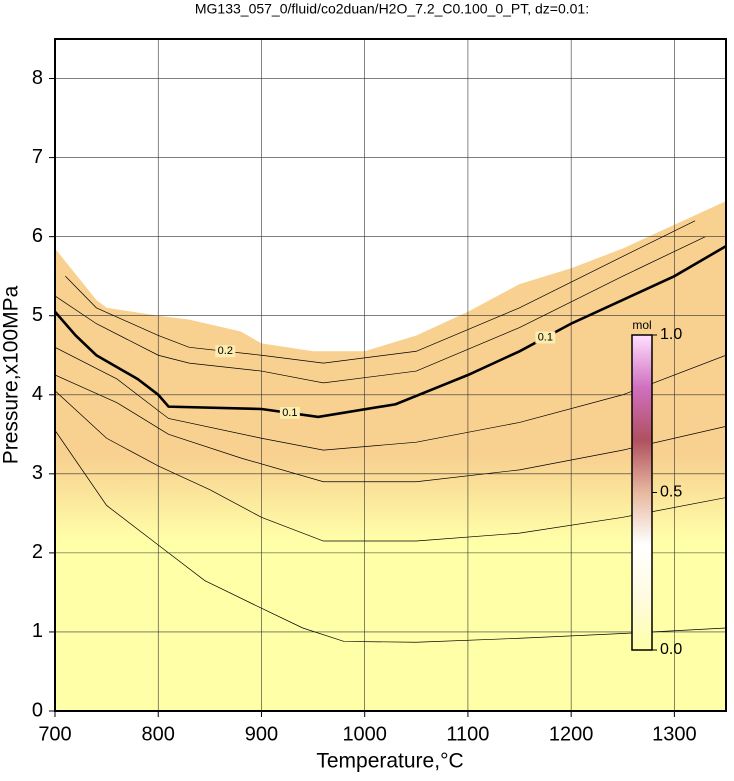 The image size is (734, 781). What do you see at coordinates (37, 157) in the screenshot?
I see `y-tick-label: 7` at bounding box center [37, 157].